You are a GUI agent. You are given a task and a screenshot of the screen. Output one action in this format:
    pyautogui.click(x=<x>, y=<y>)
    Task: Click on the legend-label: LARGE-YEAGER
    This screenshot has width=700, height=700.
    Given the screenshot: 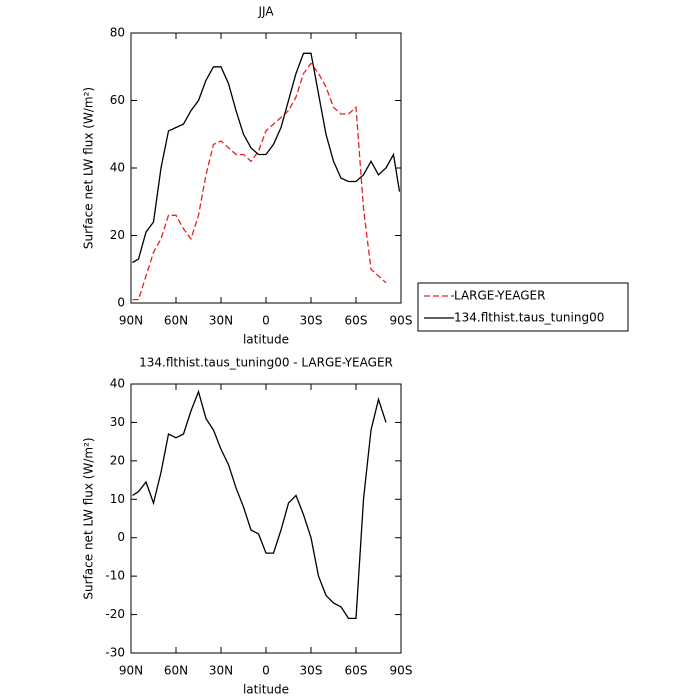 What is the action you would take?
    pyautogui.click(x=499, y=296)
    